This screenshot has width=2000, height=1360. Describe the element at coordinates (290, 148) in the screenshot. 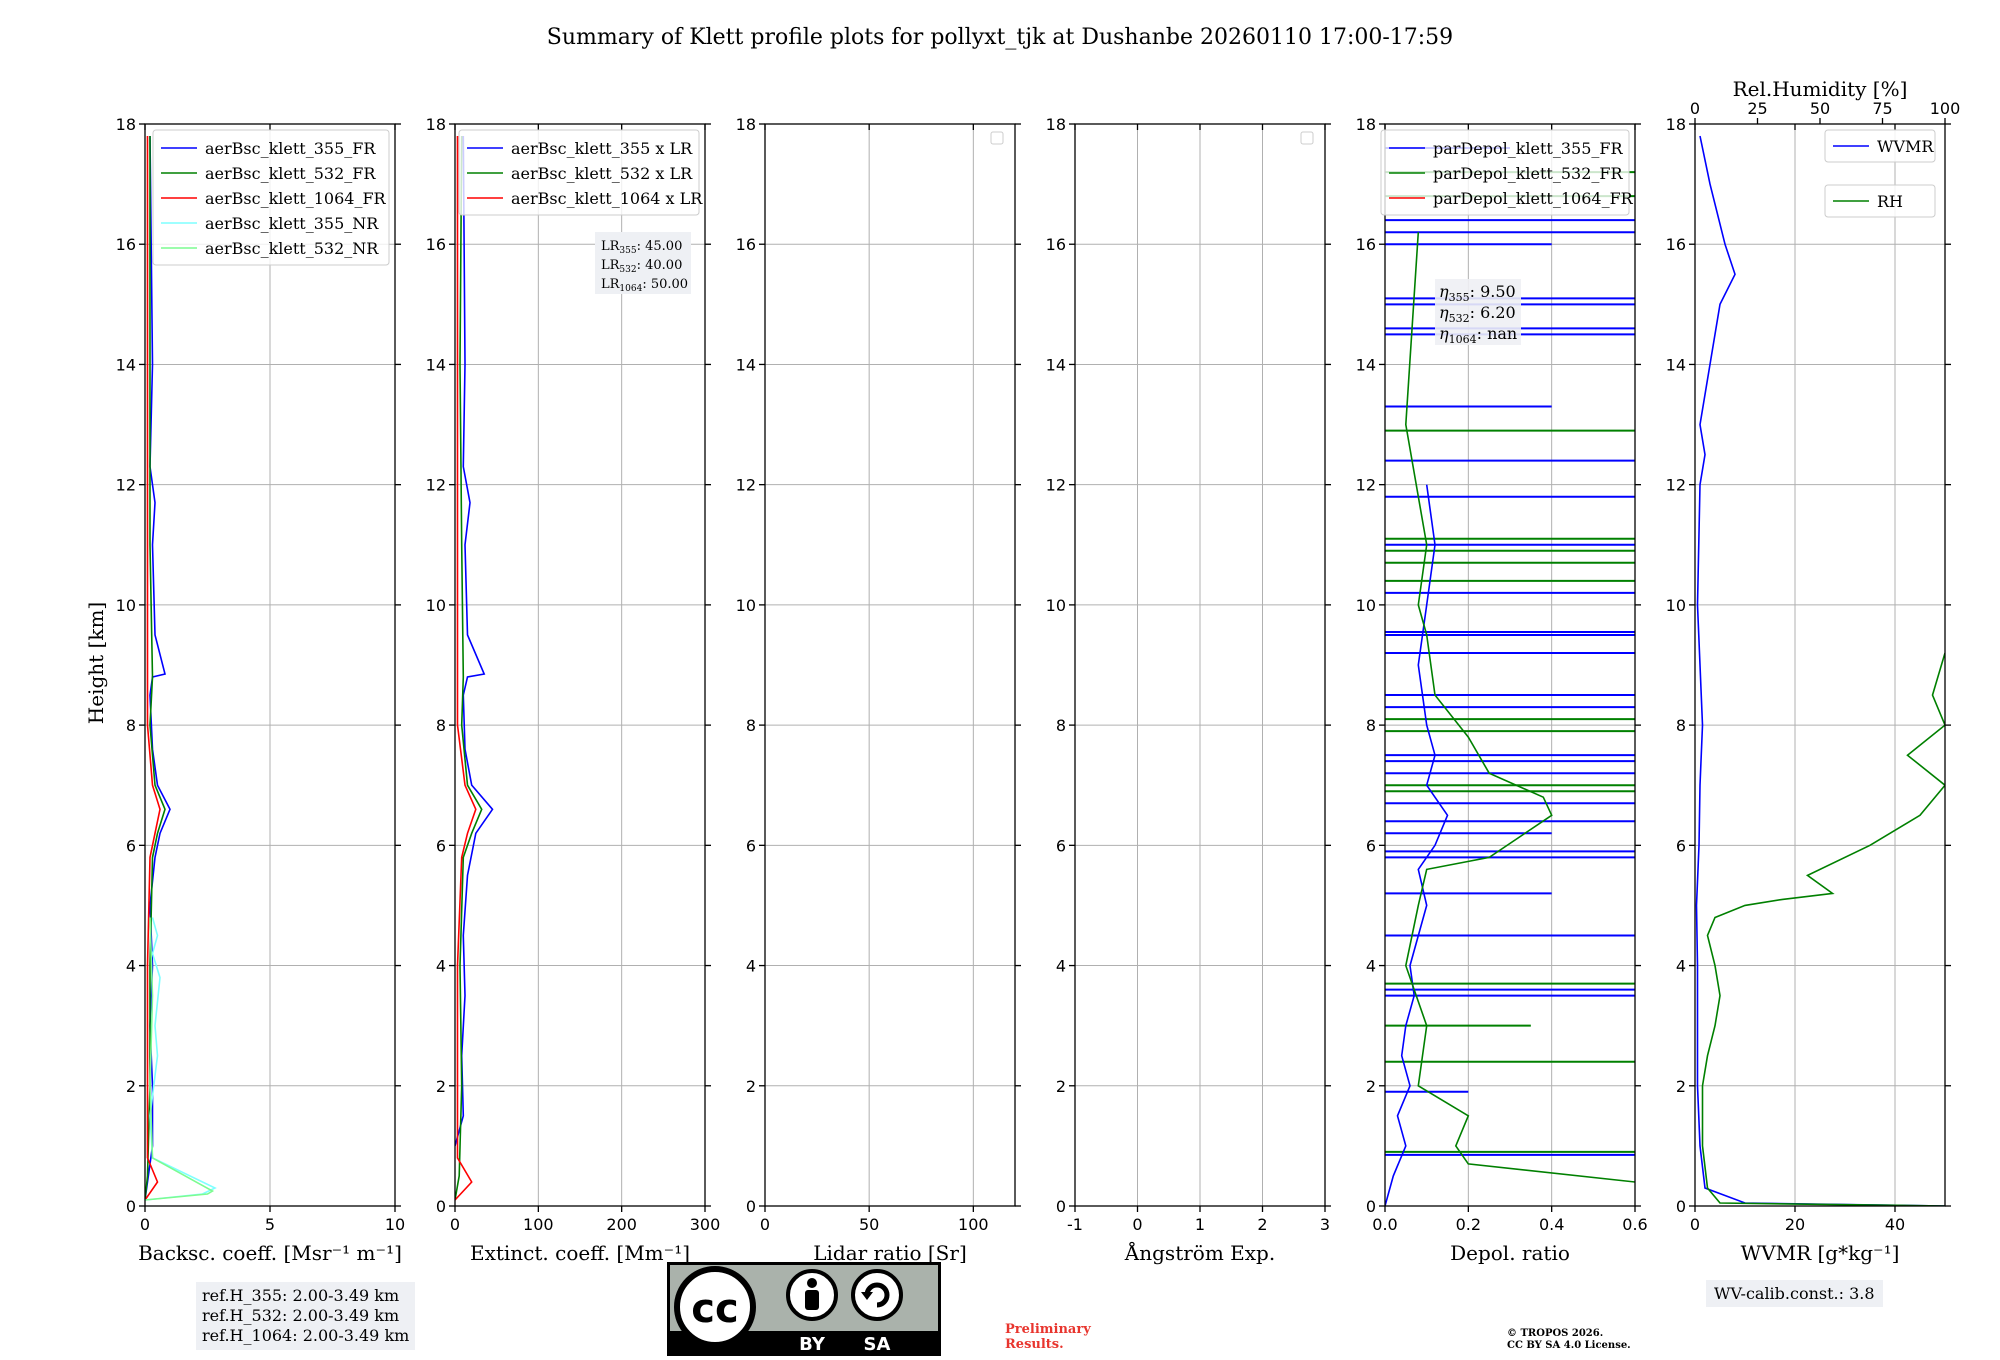

I see `legend-label: aerBsc_klett_355_FR` at that location.